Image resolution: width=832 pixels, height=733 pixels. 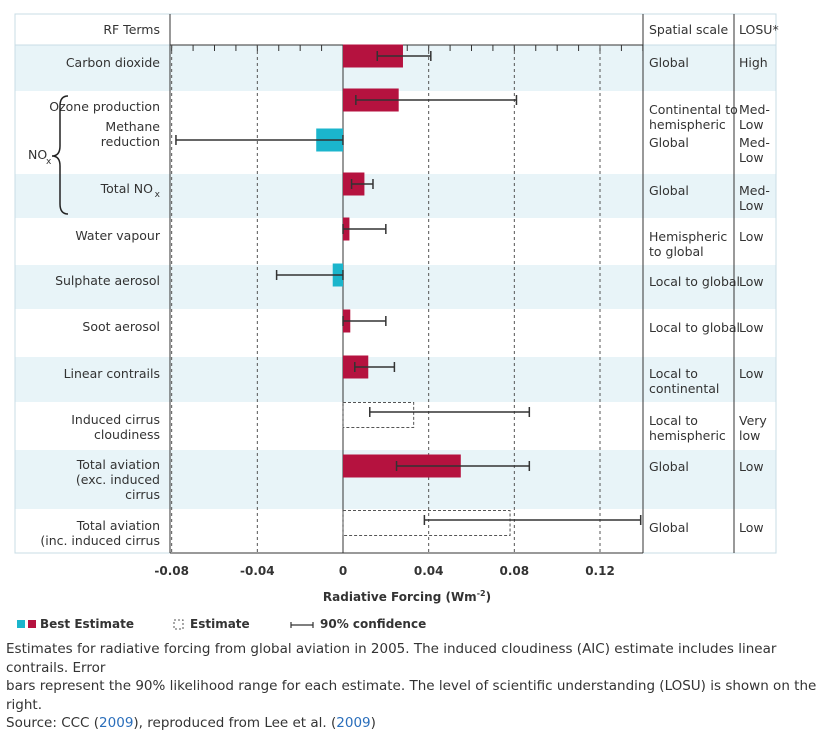 What do you see at coordinates (100, 540) in the screenshot?
I see `row-label-10: (inc. induced cirrus` at bounding box center [100, 540].